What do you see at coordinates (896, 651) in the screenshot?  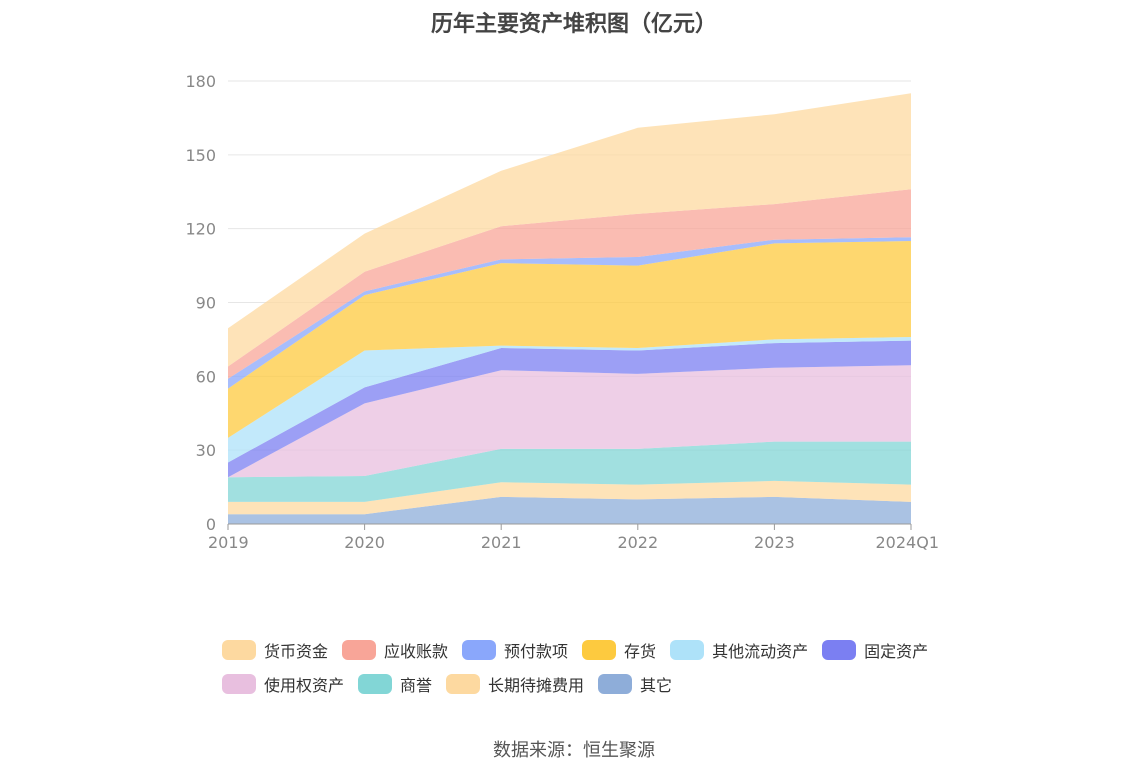 I see `legend-label: 固定资产` at bounding box center [896, 651].